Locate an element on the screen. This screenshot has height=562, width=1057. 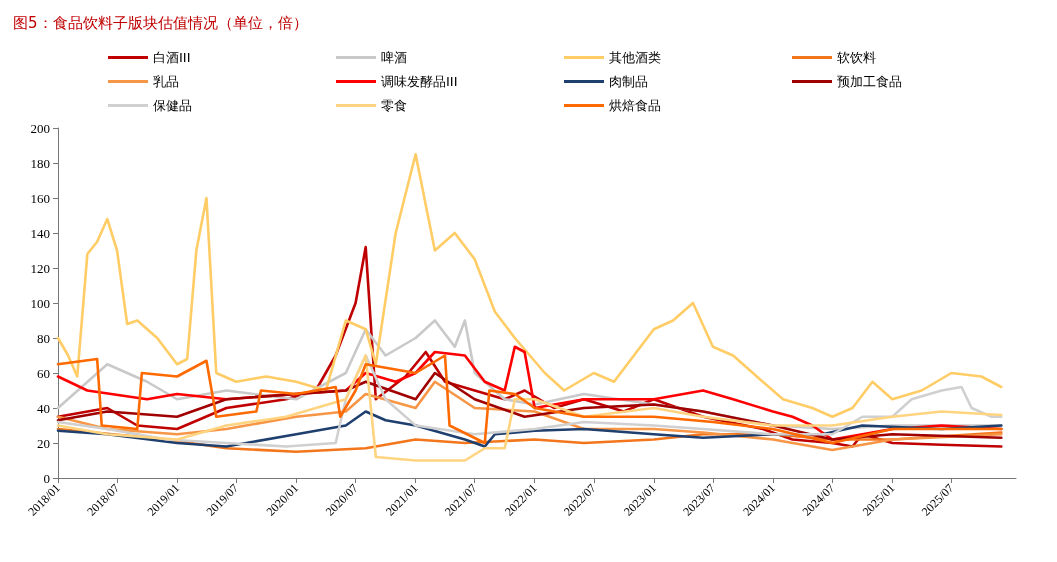
legend-label: 白酒III is located at coordinates (172, 57).